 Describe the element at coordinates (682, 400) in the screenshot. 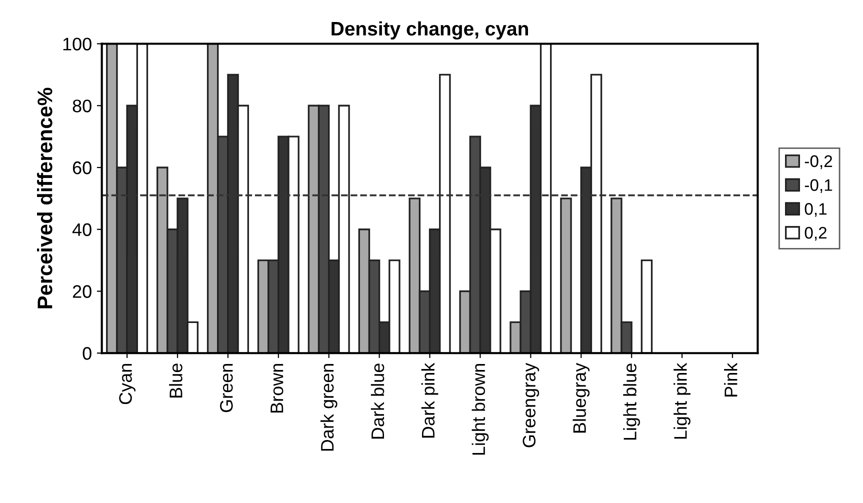

I see `x-tick-label: Light pink` at that location.